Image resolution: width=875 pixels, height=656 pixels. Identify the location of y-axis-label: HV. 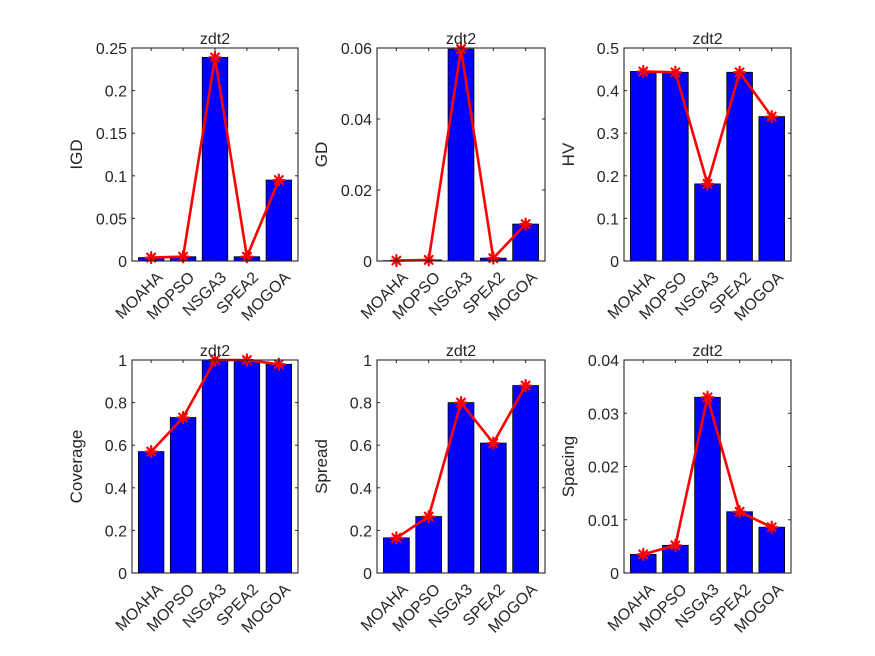
(568, 154).